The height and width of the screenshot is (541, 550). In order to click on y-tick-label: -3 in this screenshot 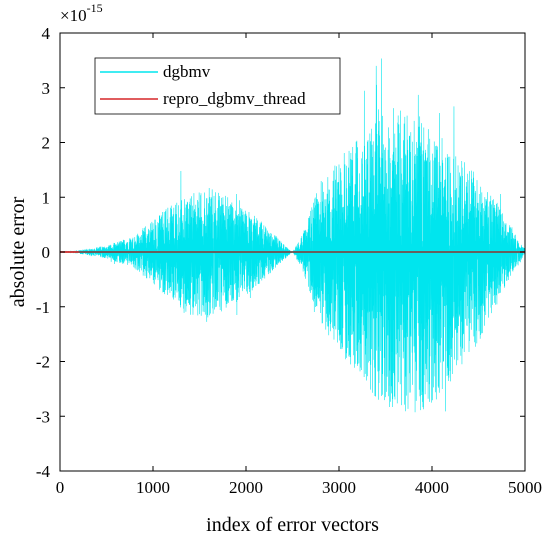, I will do `click(43, 416)`.